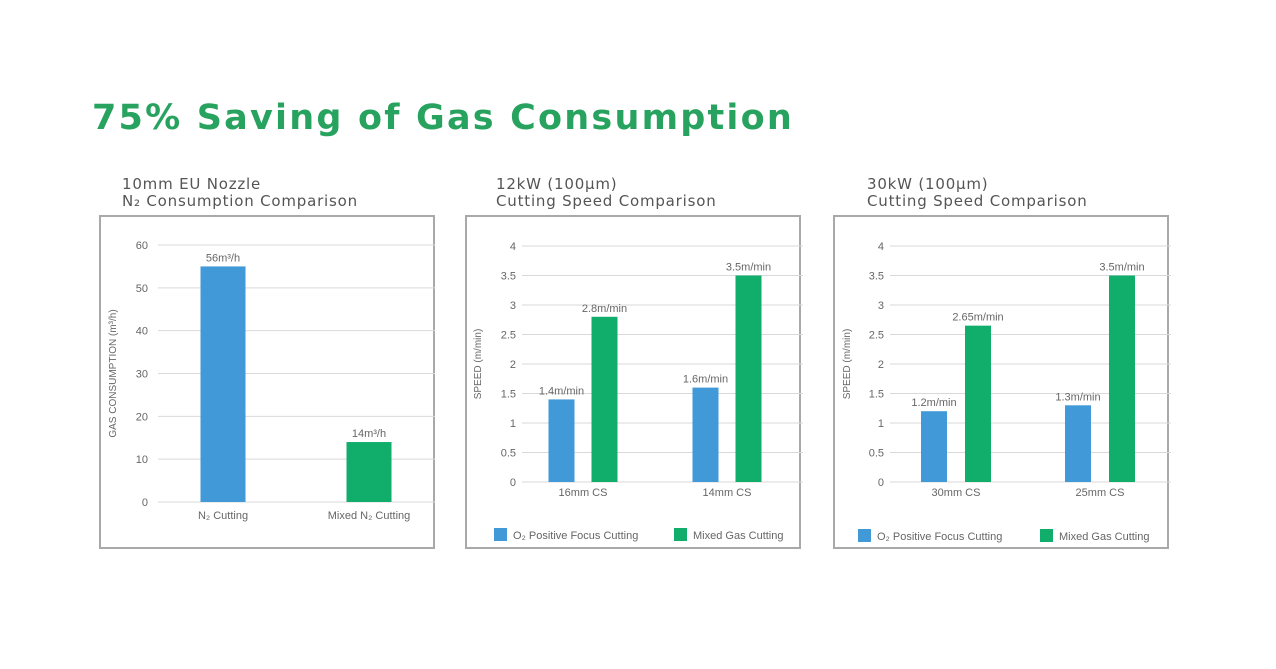 This screenshot has width=1276, height=669. Describe the element at coordinates (633, 382) in the screenshot. I see `chart-2-frame` at that location.